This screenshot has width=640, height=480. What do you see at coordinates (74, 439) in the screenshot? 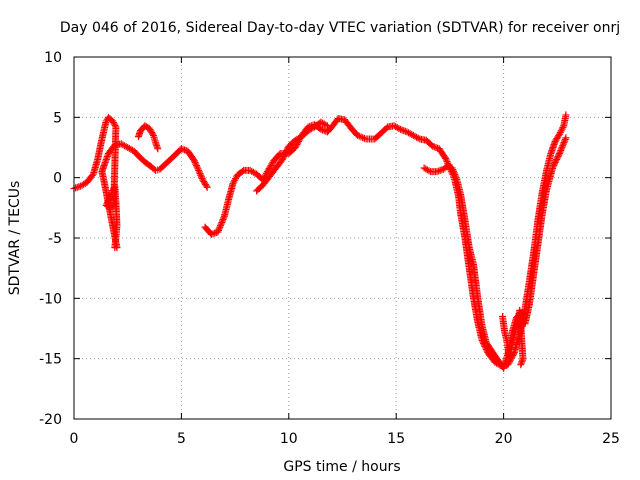
I see `x-tick-label: 0` at bounding box center [74, 439].